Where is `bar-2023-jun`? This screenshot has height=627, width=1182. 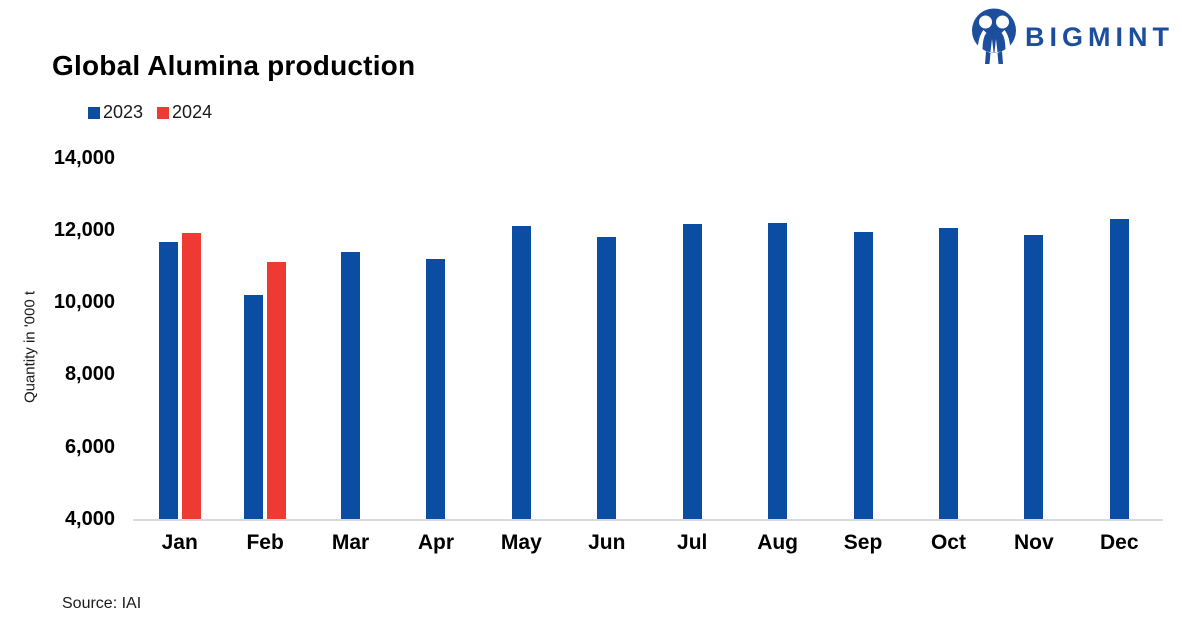
bar-2023-jun is located at coordinates (607, 378).